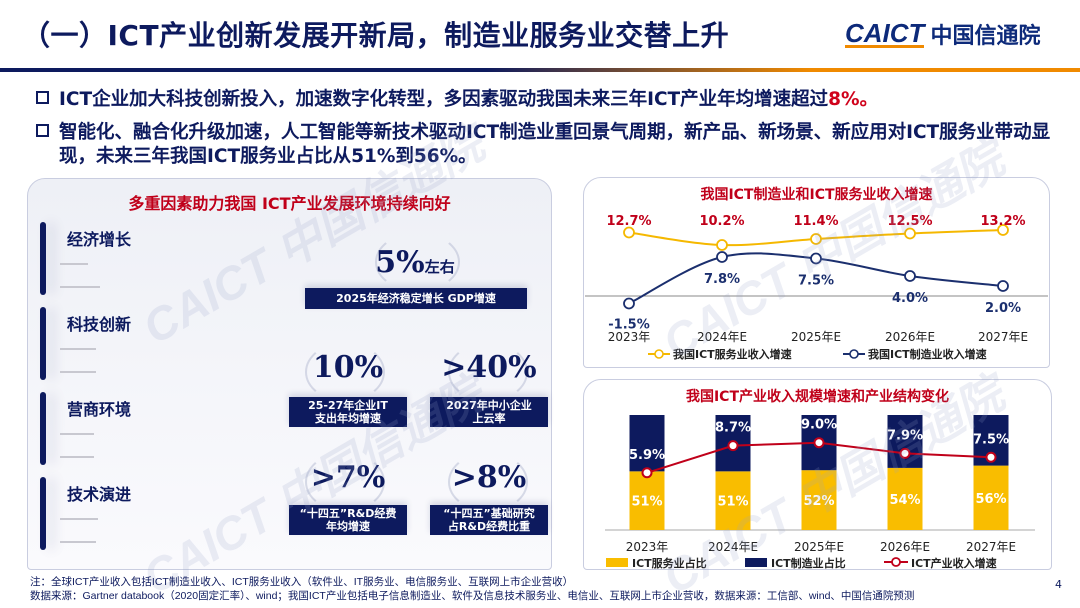 This screenshot has height=608, width=1080. Describe the element at coordinates (816, 272) in the screenshot. I see `growth-chart-panel` at that location.